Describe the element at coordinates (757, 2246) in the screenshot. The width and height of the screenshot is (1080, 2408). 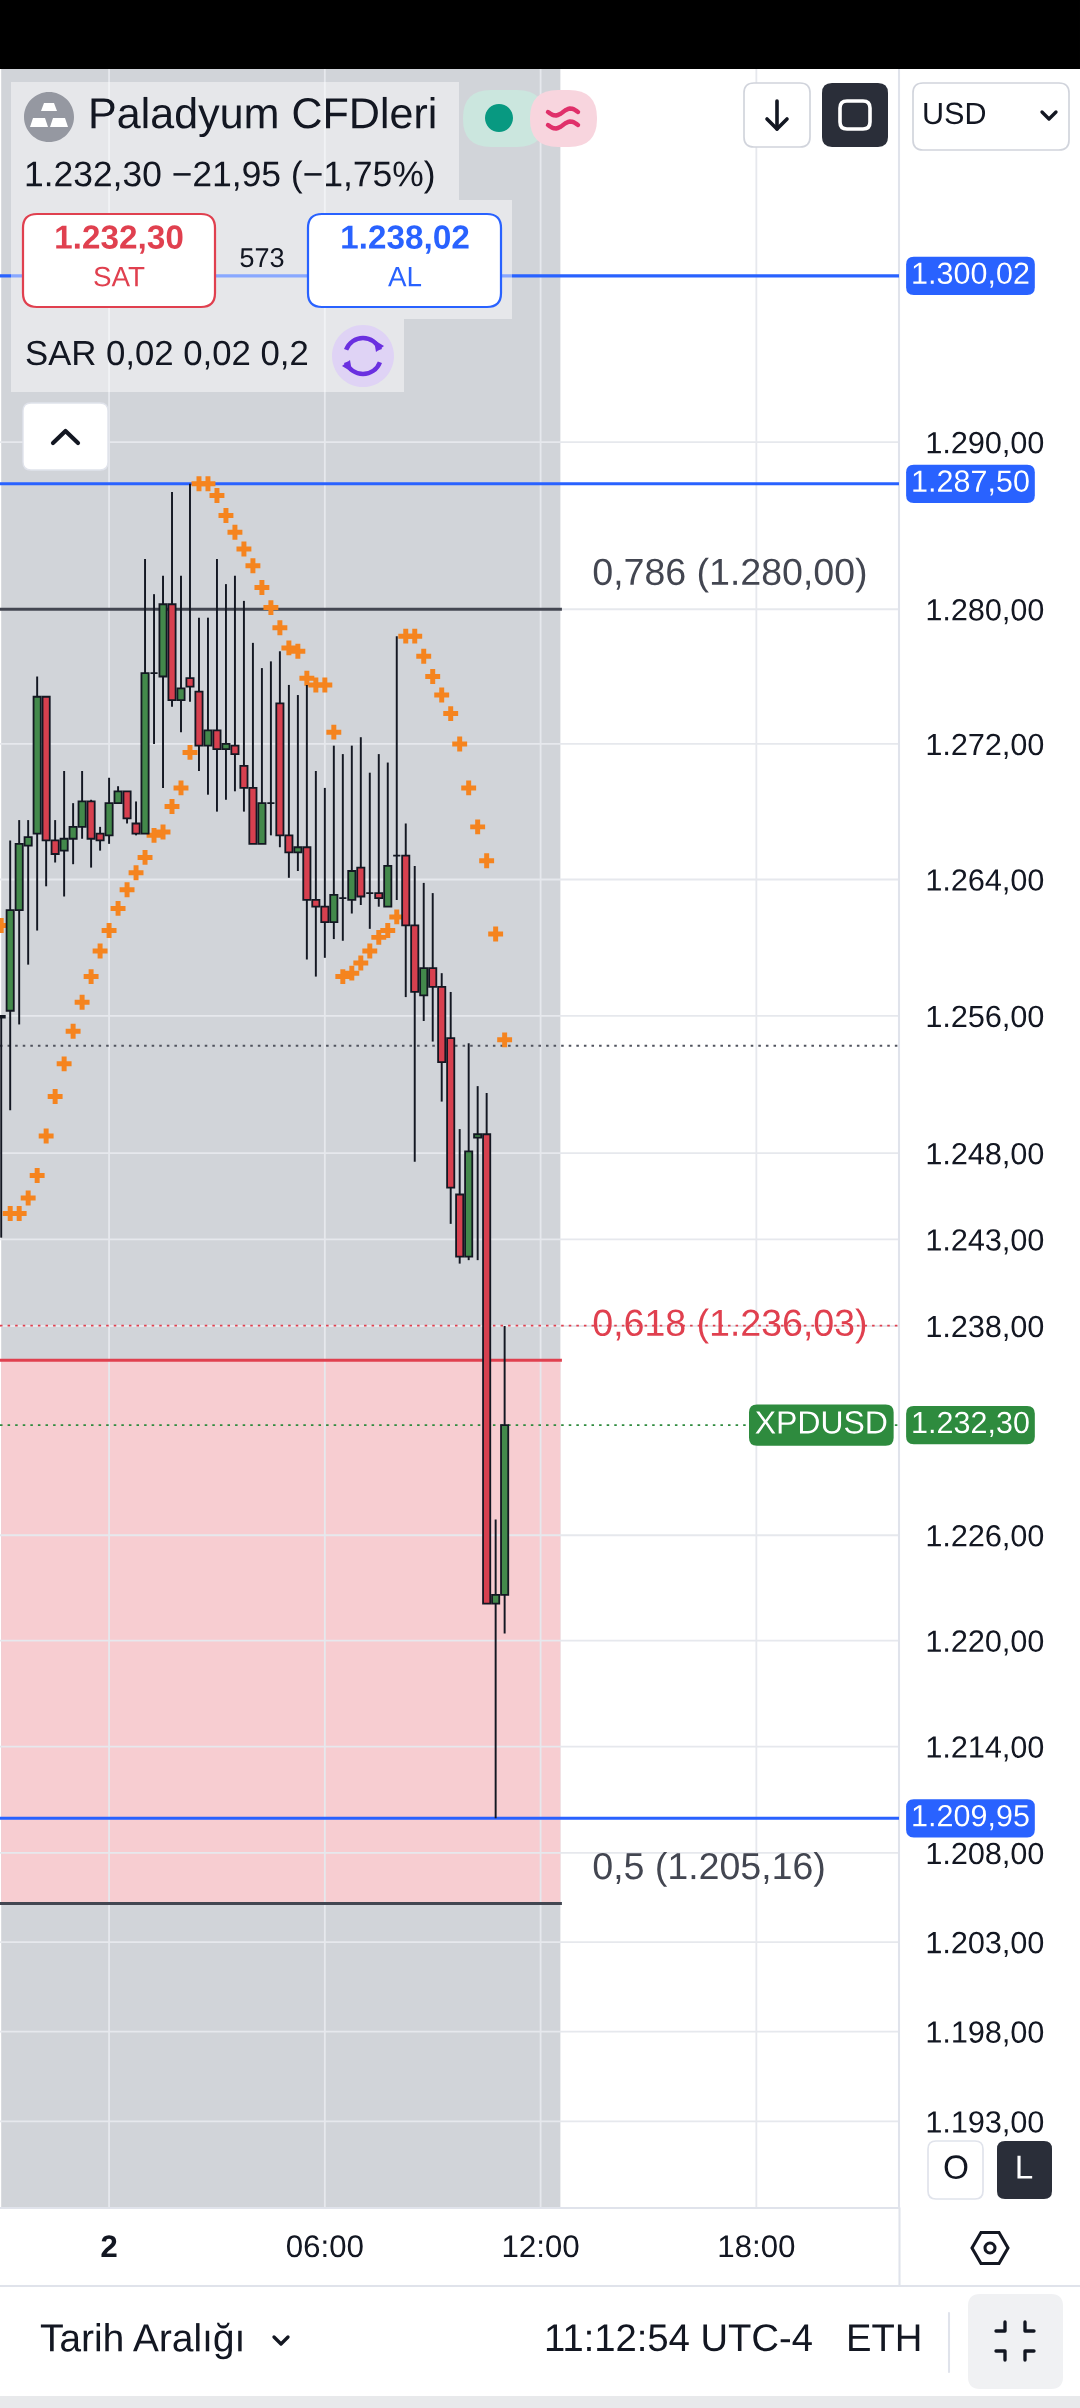
I see `x-tick-label: 18:00` at that location.